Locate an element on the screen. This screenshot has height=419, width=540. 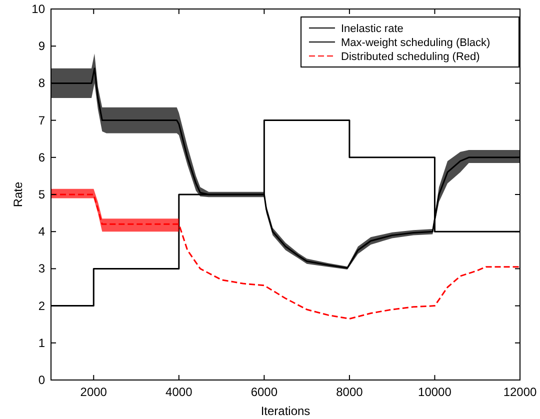
y-tick-label: 3 is located at coordinates (42, 269).